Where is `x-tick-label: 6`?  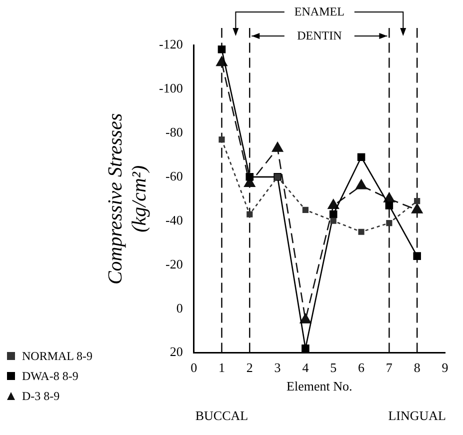 x-tick-label: 6 is located at coordinates (362, 368).